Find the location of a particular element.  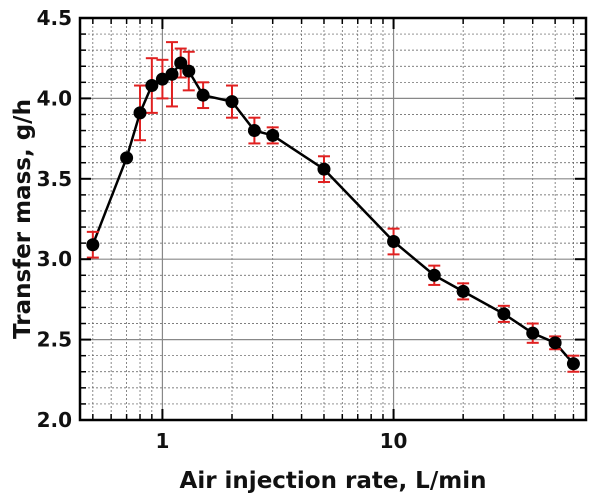

y-tick-label: 3.5 is located at coordinates (54, 179).